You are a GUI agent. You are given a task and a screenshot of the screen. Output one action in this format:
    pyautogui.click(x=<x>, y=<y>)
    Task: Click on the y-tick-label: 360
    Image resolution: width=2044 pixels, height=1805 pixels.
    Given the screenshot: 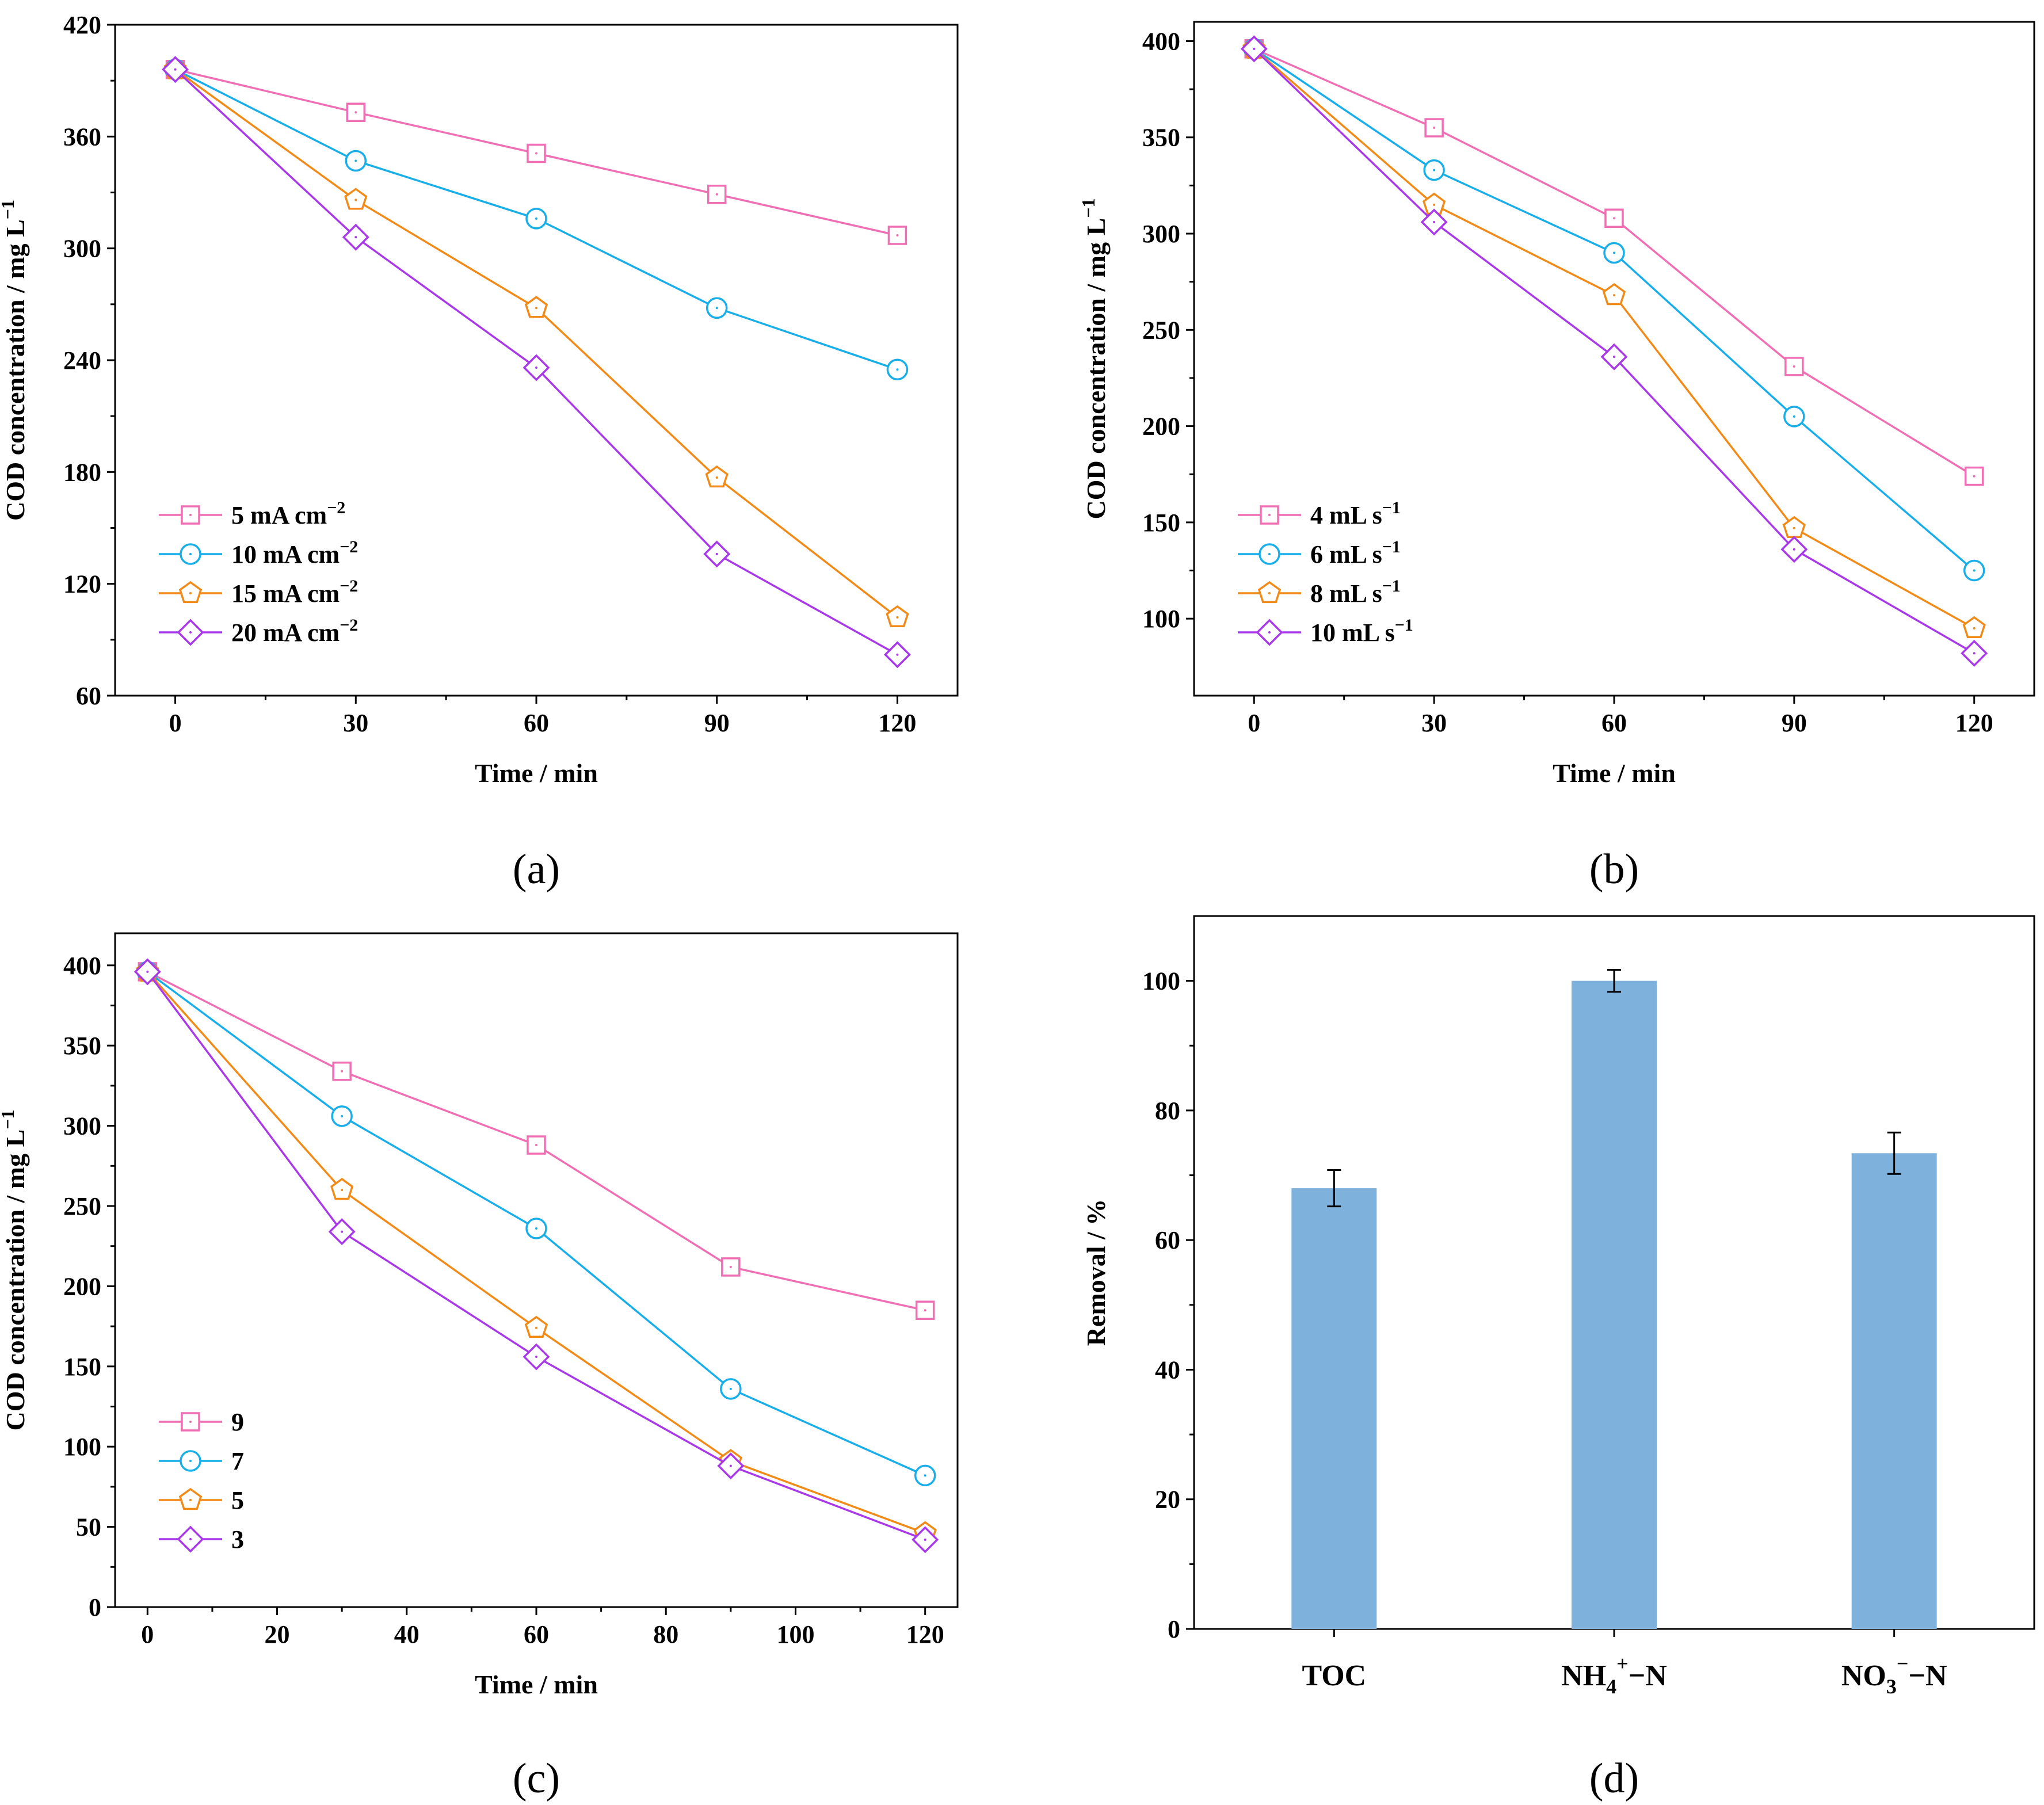 What is the action you would take?
    pyautogui.click(x=82, y=137)
    